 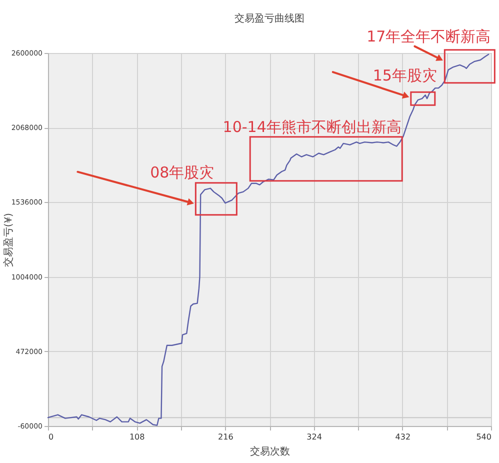 What do you see at coordinates (428, 36) in the screenshot?
I see `annotation: 17年全年不断新高` at bounding box center [428, 36].